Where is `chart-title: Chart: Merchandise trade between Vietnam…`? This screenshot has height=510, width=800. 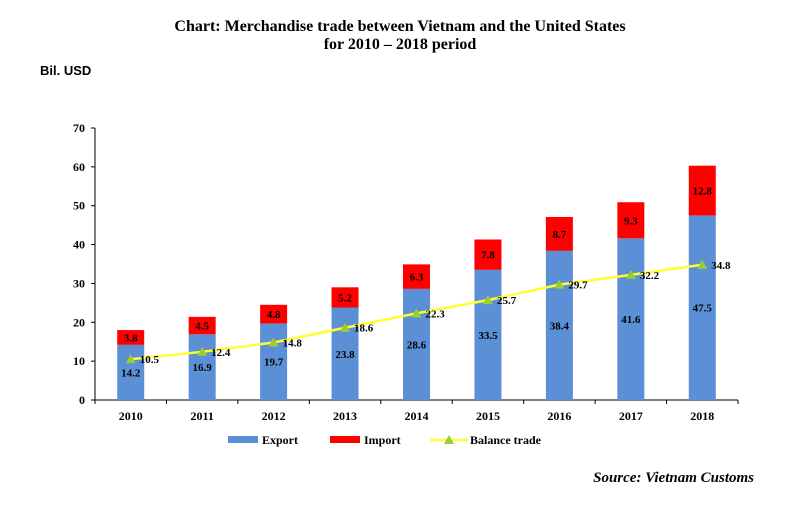 chart-title: Chart: Merchandise trade between Vietnam… is located at coordinates (400, 36).